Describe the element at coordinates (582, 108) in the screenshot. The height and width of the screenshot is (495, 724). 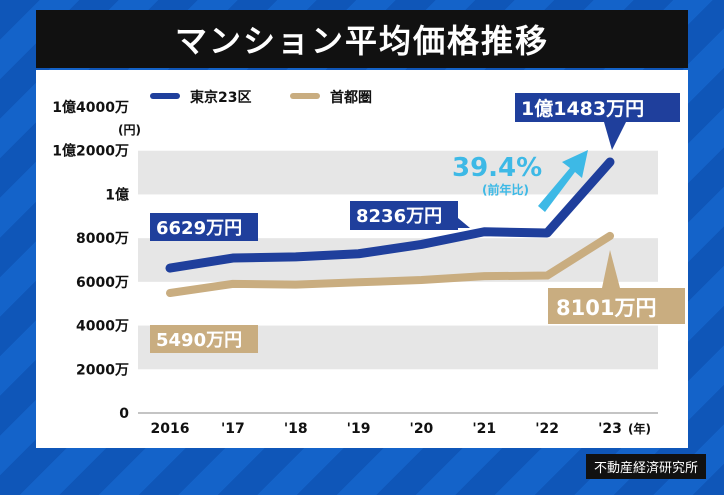
I see `label-tokyo-2023: 1億1483万円` at that location.